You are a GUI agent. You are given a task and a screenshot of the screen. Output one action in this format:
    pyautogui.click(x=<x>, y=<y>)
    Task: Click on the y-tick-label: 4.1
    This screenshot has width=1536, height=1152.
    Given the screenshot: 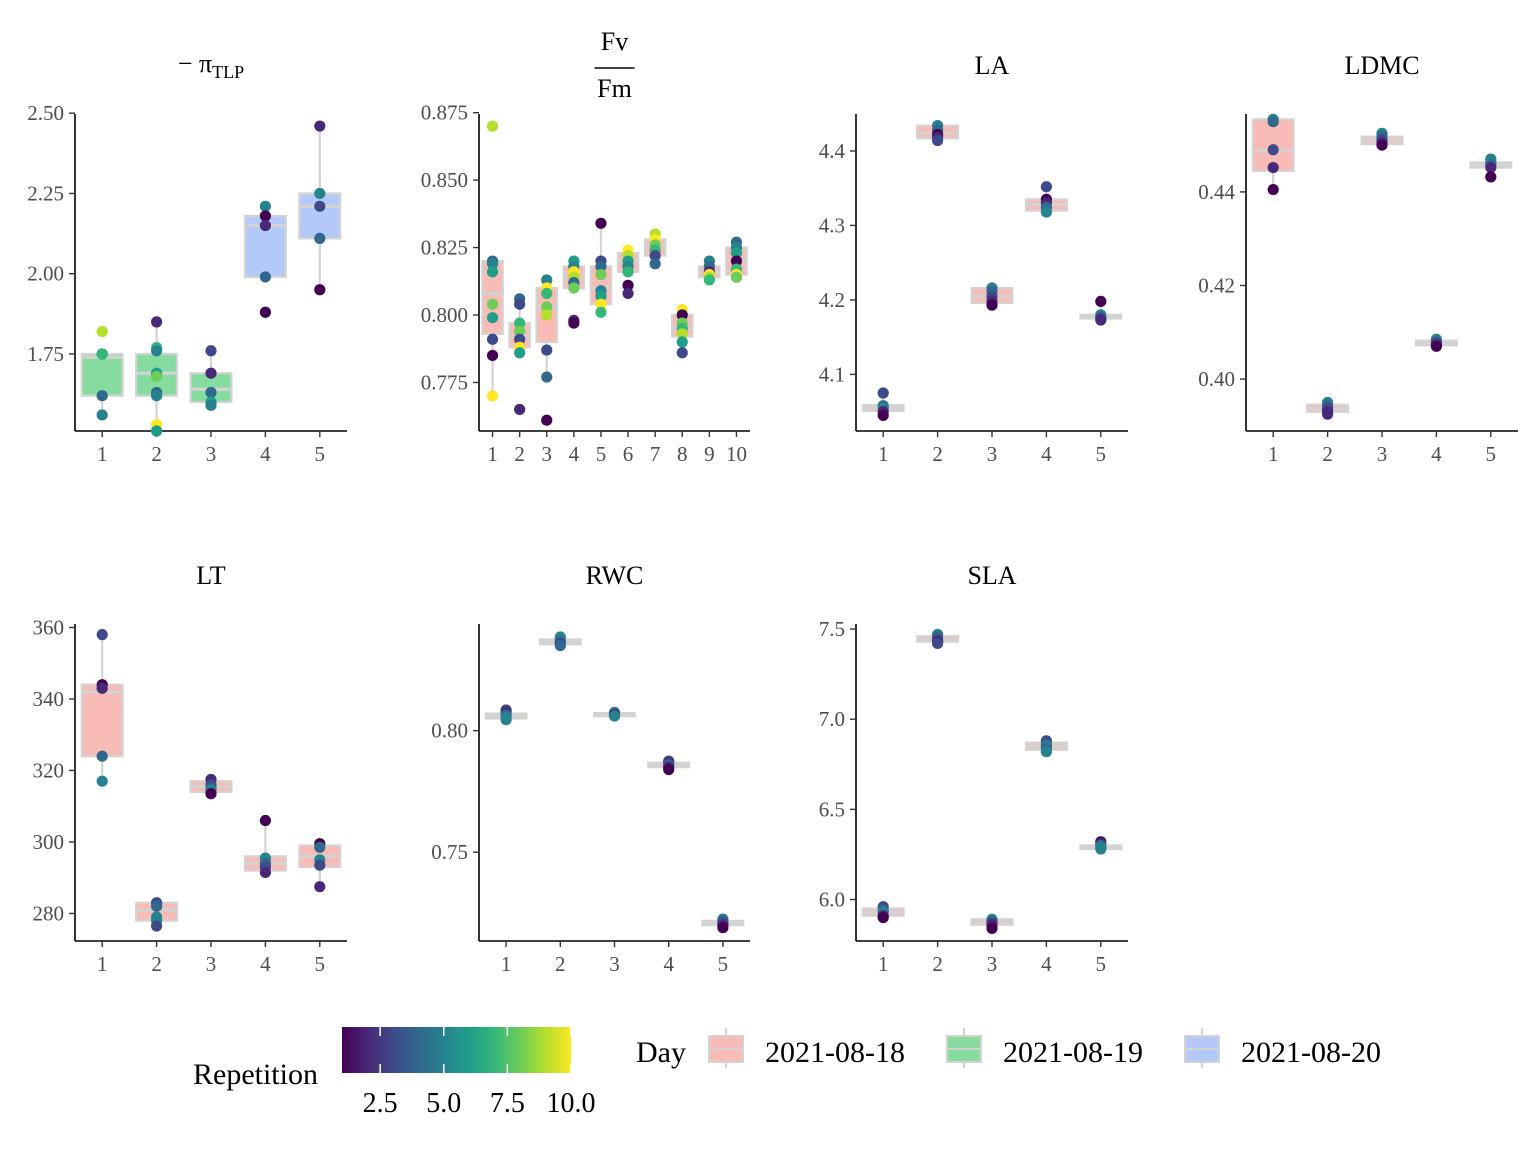 What is the action you would take?
    pyautogui.click(x=832, y=374)
    